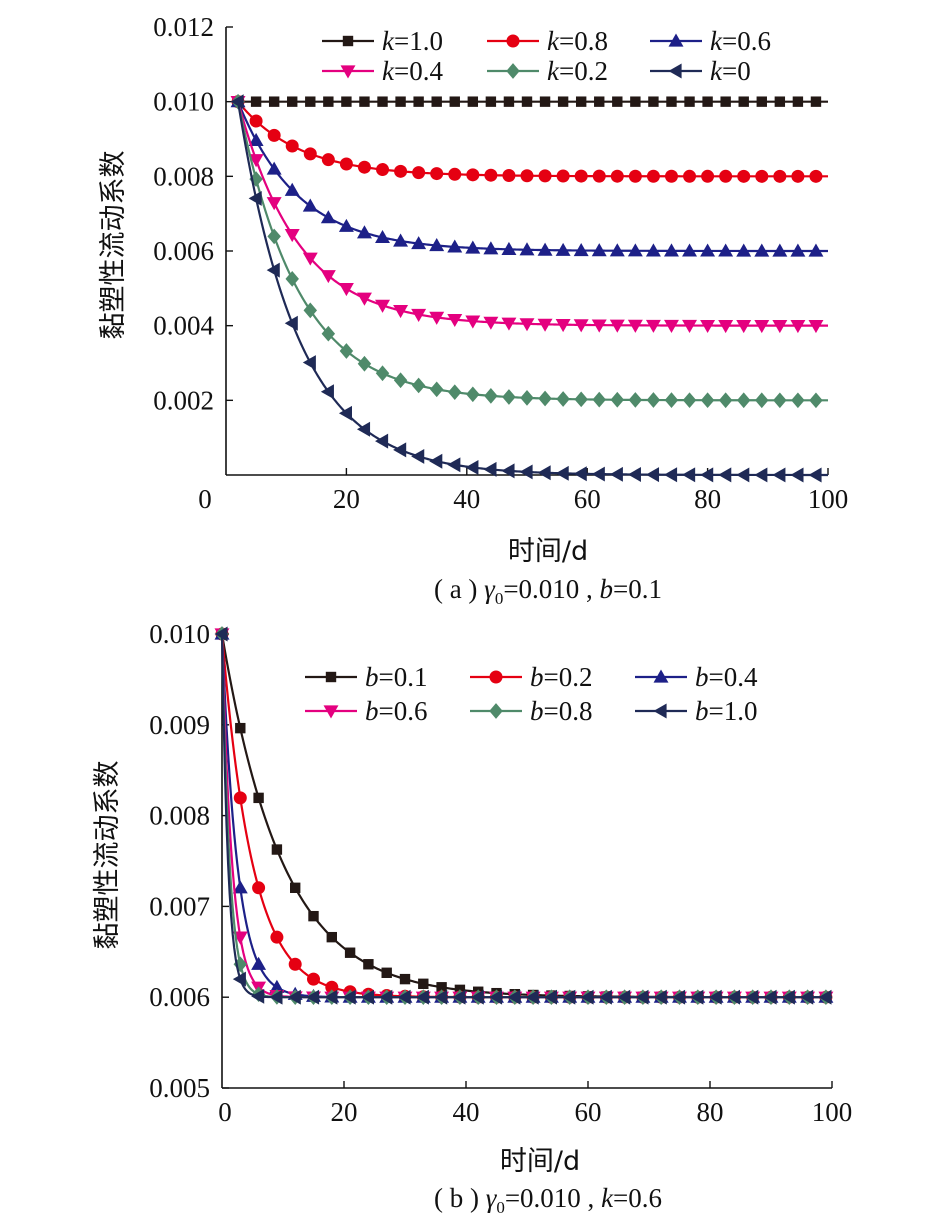 The height and width of the screenshot is (1218, 945). Describe the element at coordinates (466, 499) in the screenshot. I see `x-tick-label: 40` at that location.